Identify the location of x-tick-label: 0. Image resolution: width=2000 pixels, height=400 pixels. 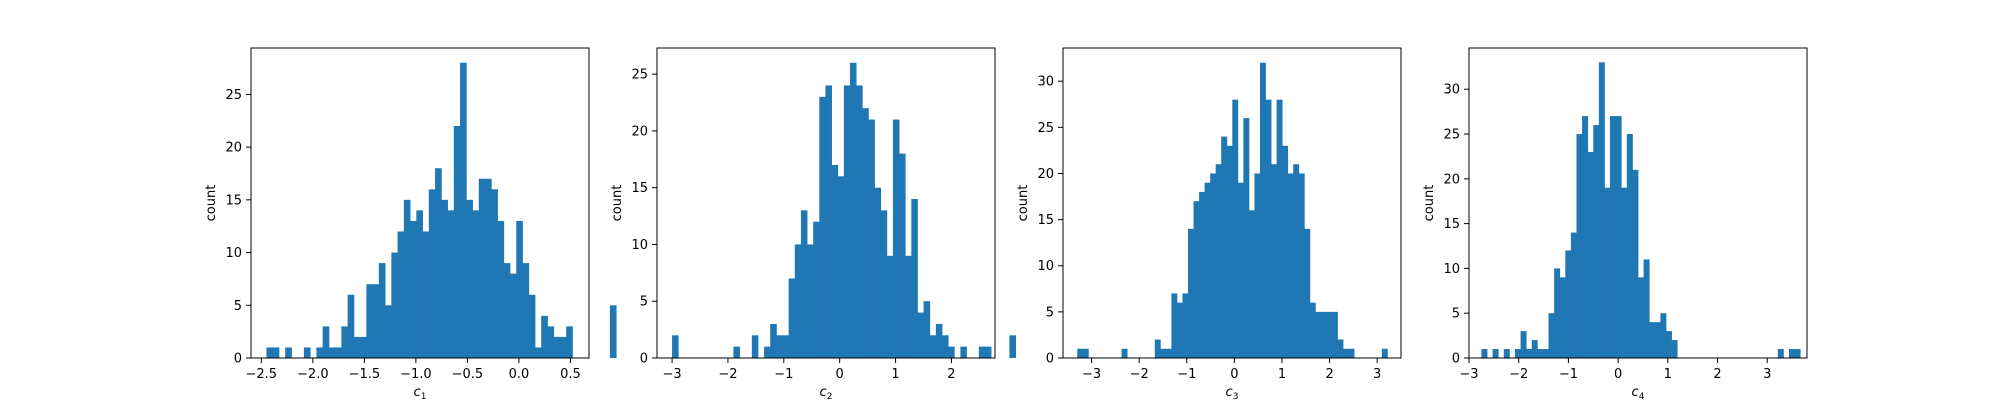
(1618, 374).